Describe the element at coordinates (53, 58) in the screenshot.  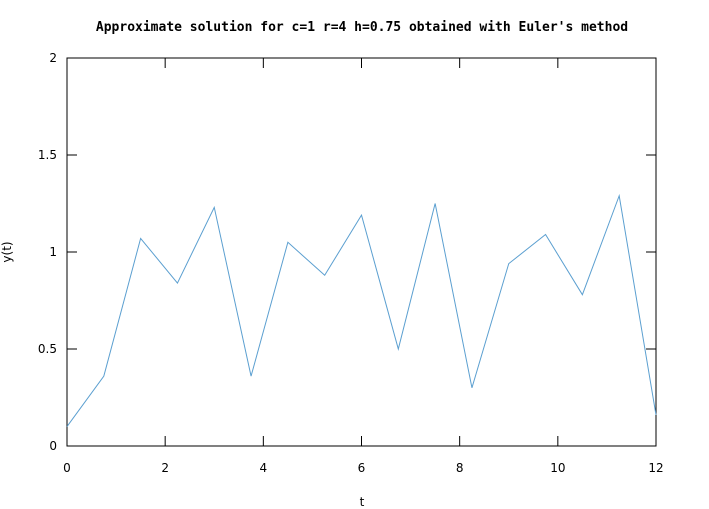
I see `y-tick-label: 2` at that location.